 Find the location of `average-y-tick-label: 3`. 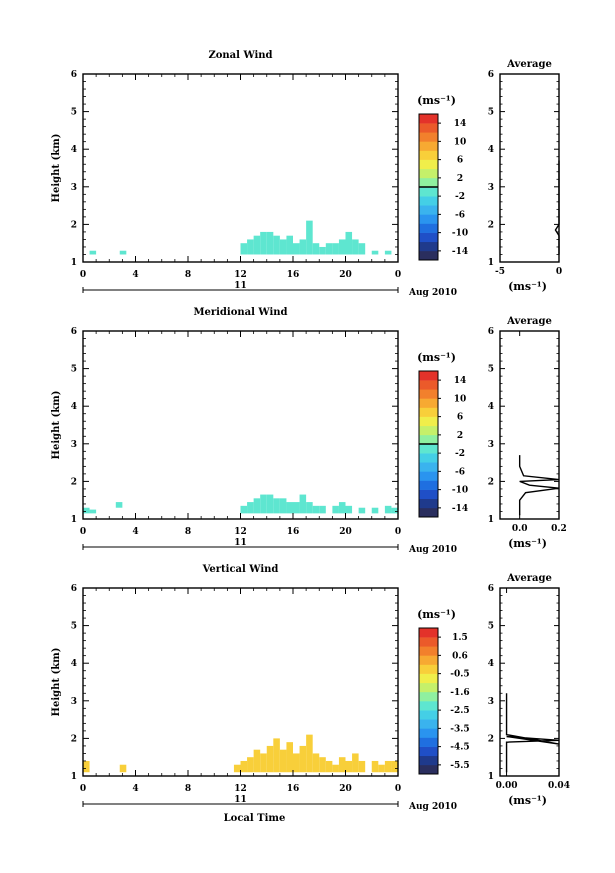

average-y-tick-label: 3 is located at coordinates (491, 445).